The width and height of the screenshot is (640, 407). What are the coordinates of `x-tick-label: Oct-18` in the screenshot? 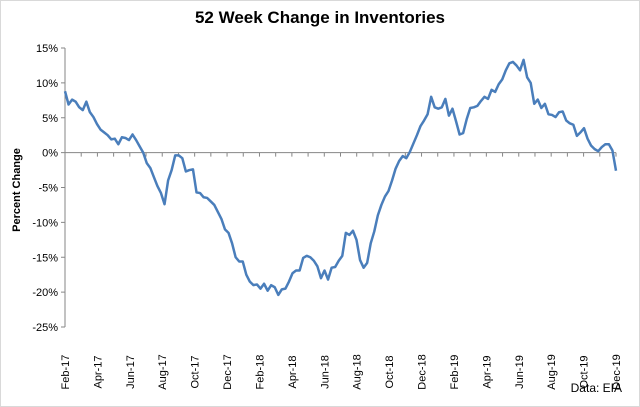 It's located at (390, 371).